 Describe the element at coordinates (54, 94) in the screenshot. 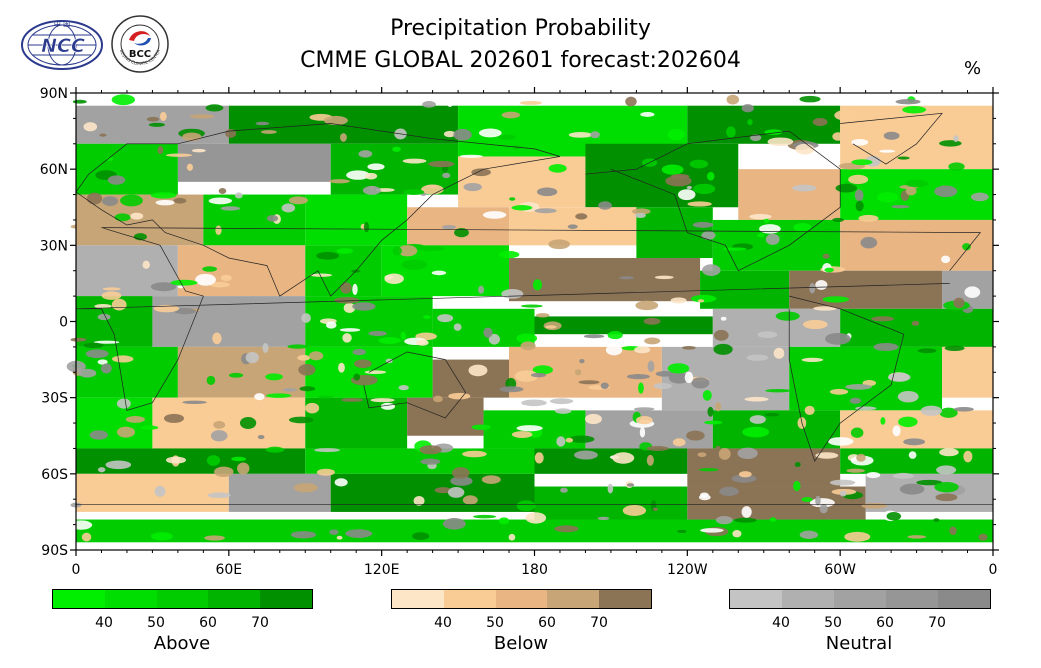

I see `lat-label: 90N` at that location.